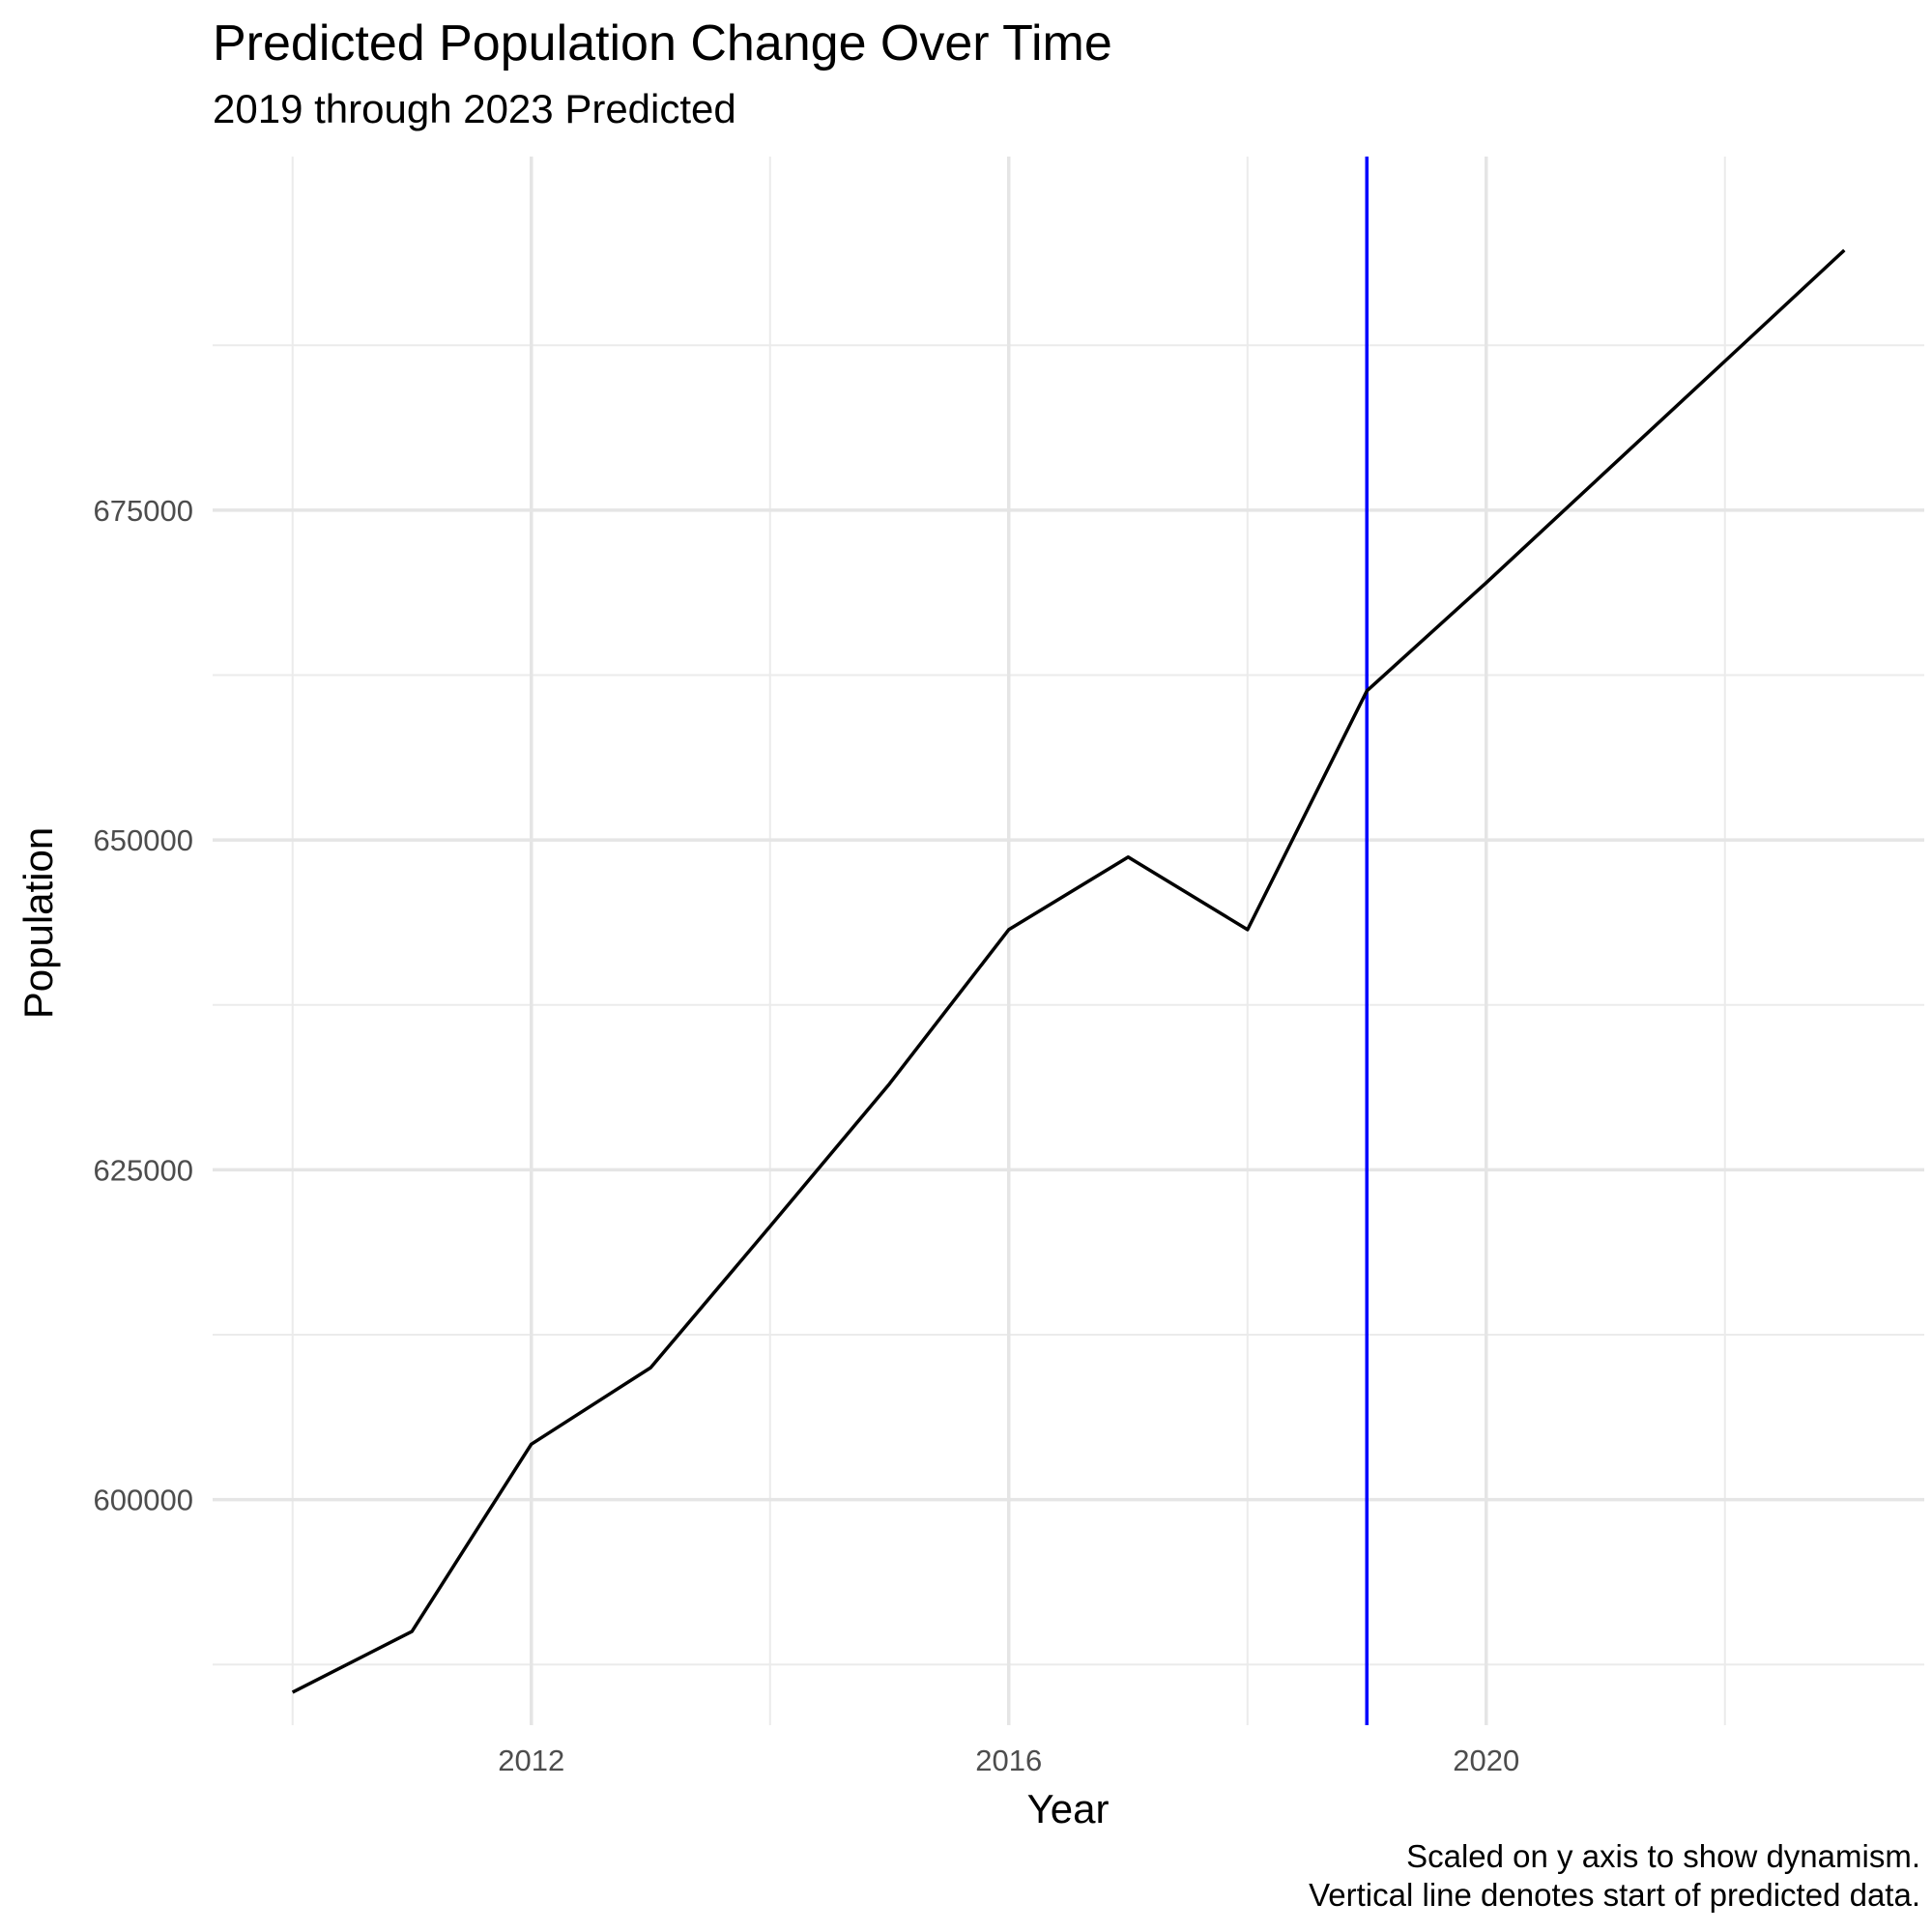 This screenshot has width=1932, height=1932. Describe the element at coordinates (143, 511) in the screenshot. I see `y-tick-label: 675000` at that location.